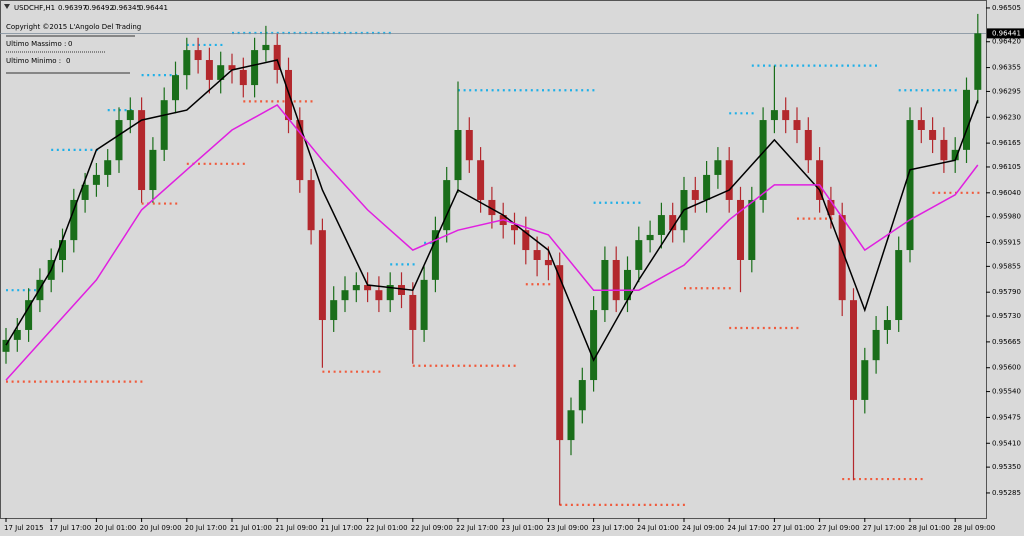  What do you see at coordinates (24, 528) in the screenshot?
I see `x-tick-label: 17 Jul 2015` at bounding box center [24, 528].